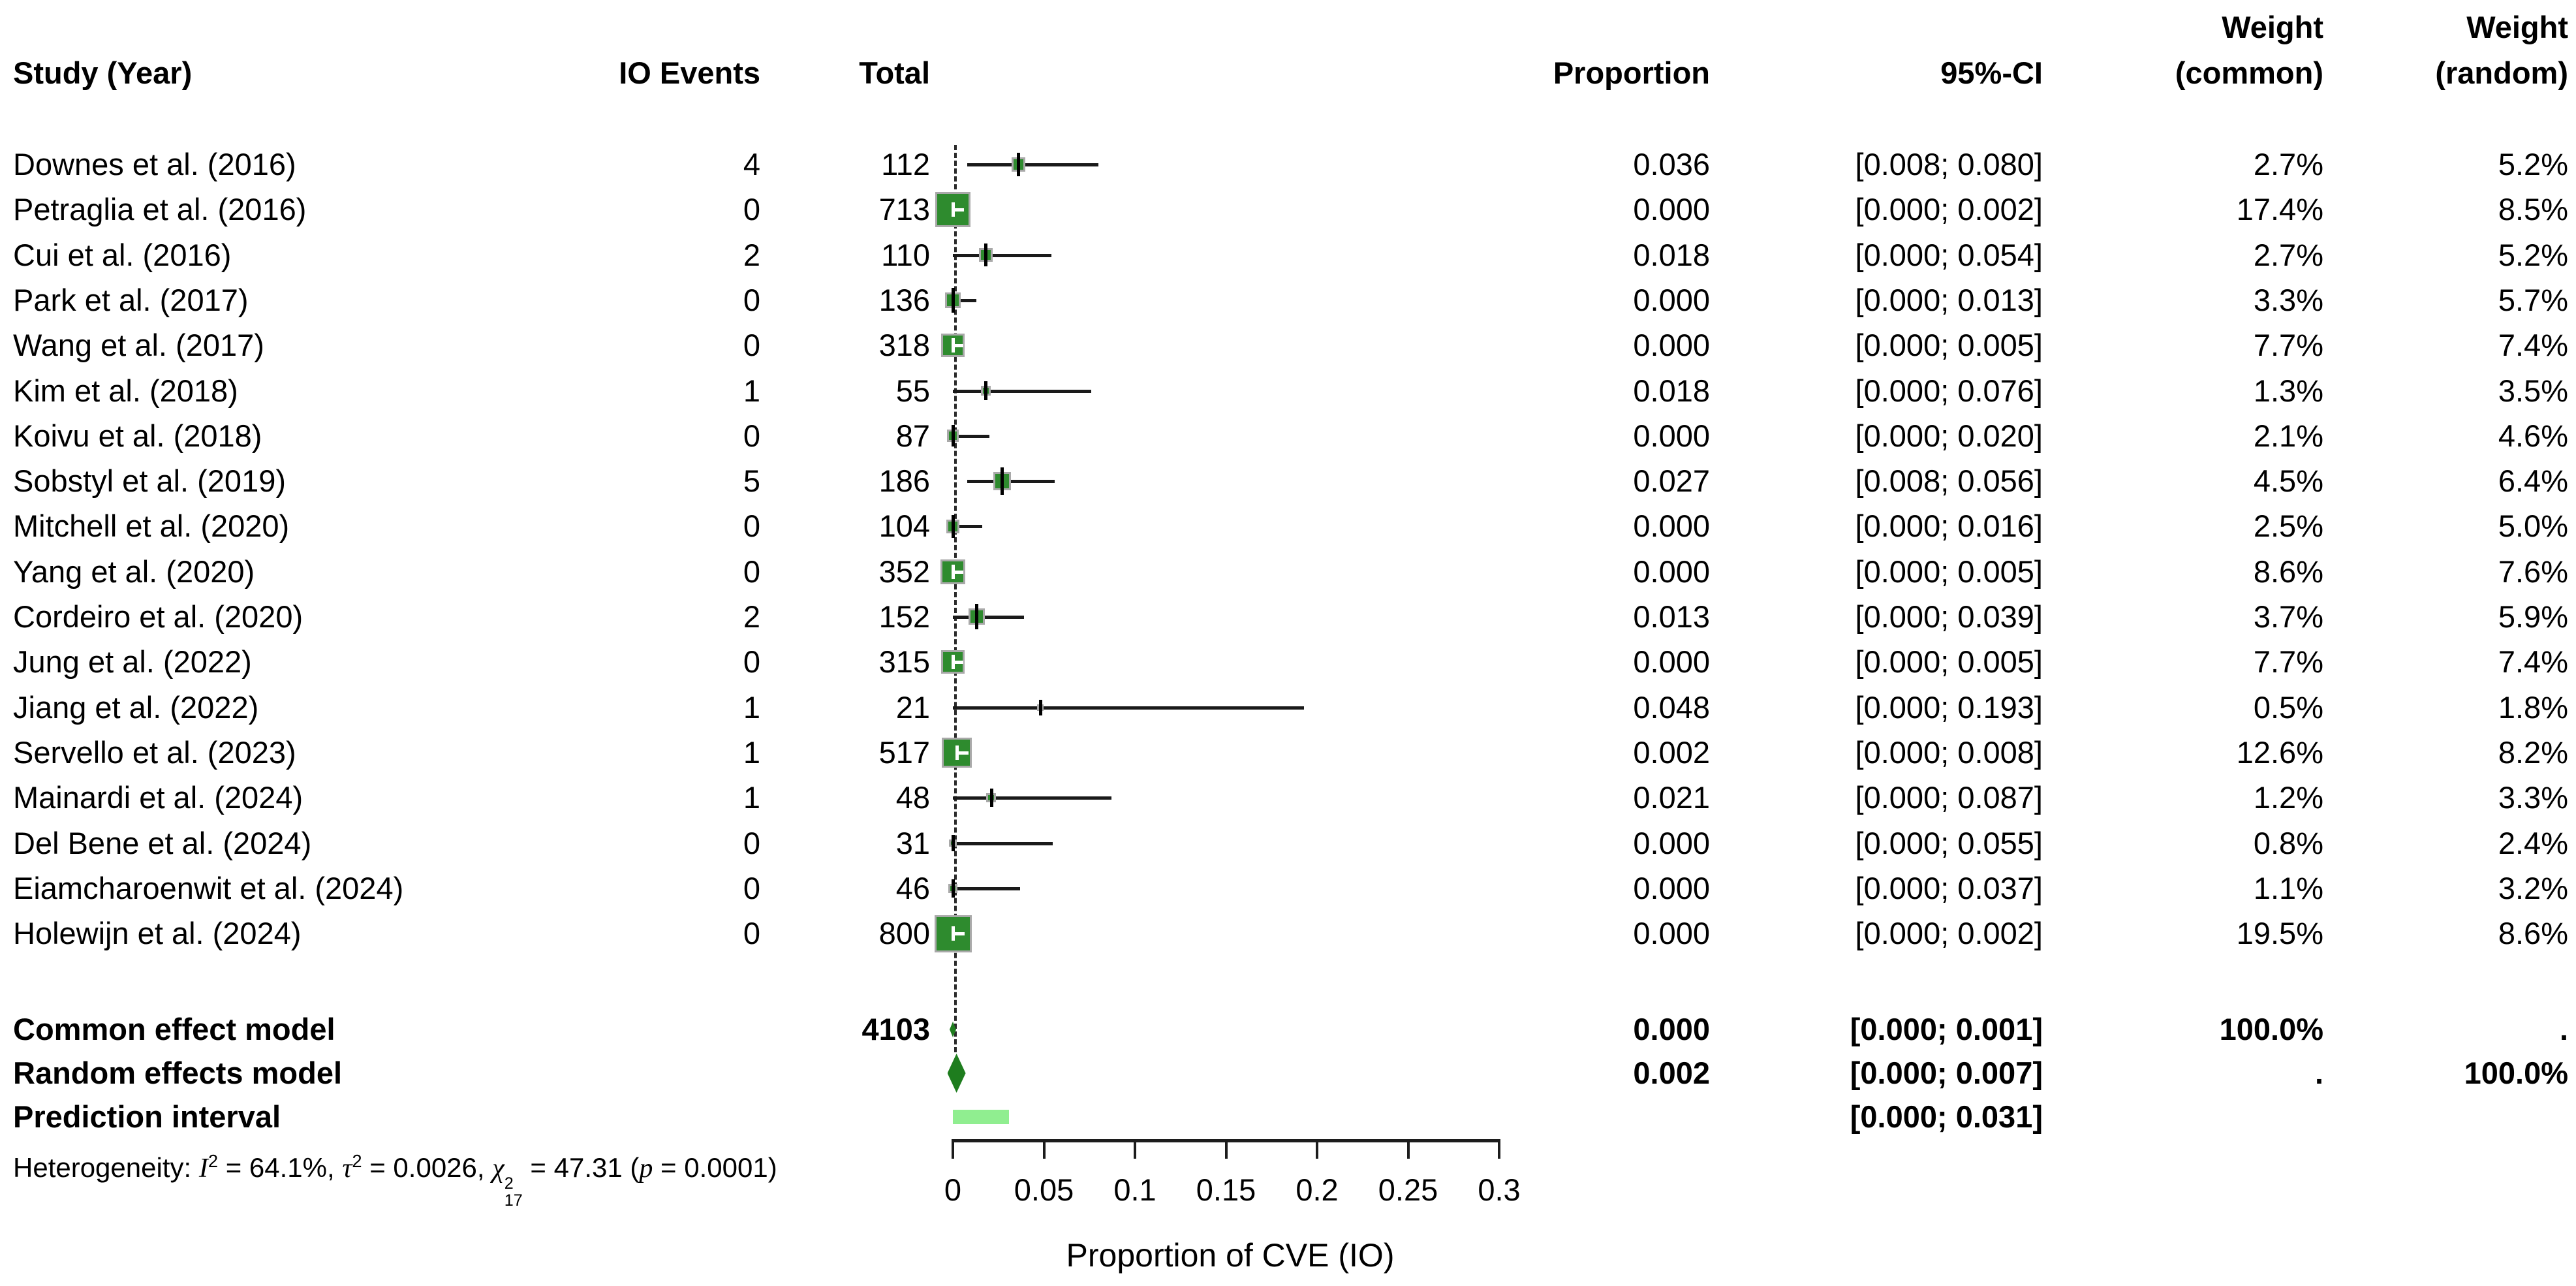  I want to click on weight-random-cell: 5.2%, so click(2533, 164).